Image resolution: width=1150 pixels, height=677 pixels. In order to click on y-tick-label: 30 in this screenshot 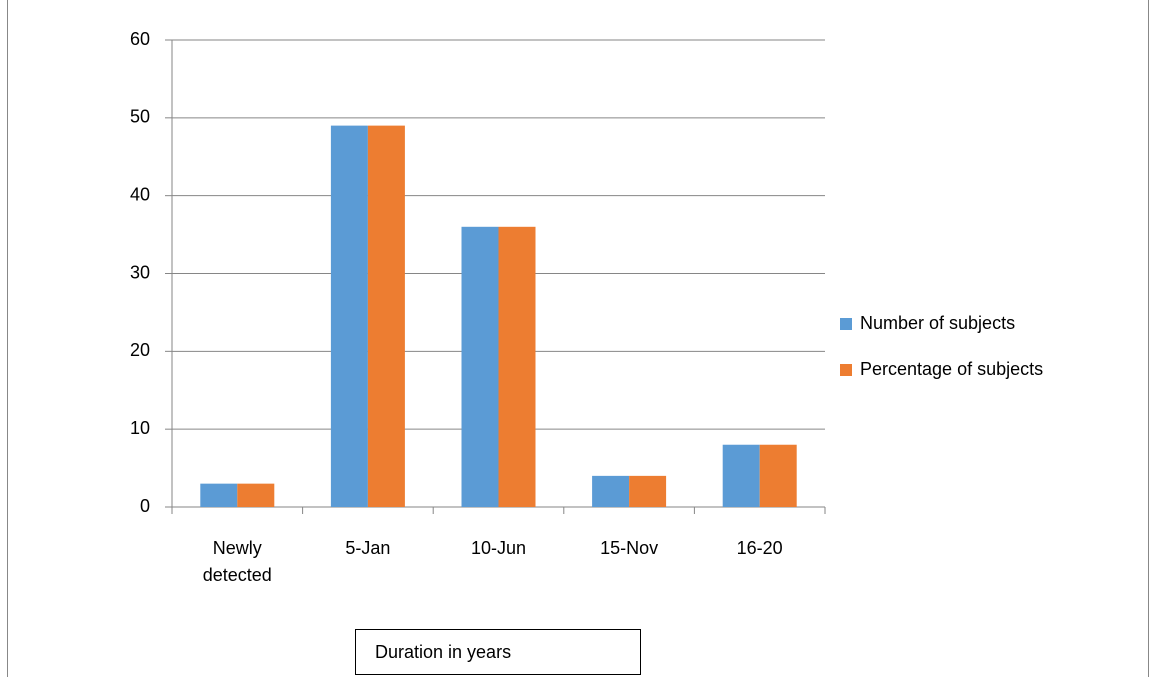, I will do `click(140, 272)`.